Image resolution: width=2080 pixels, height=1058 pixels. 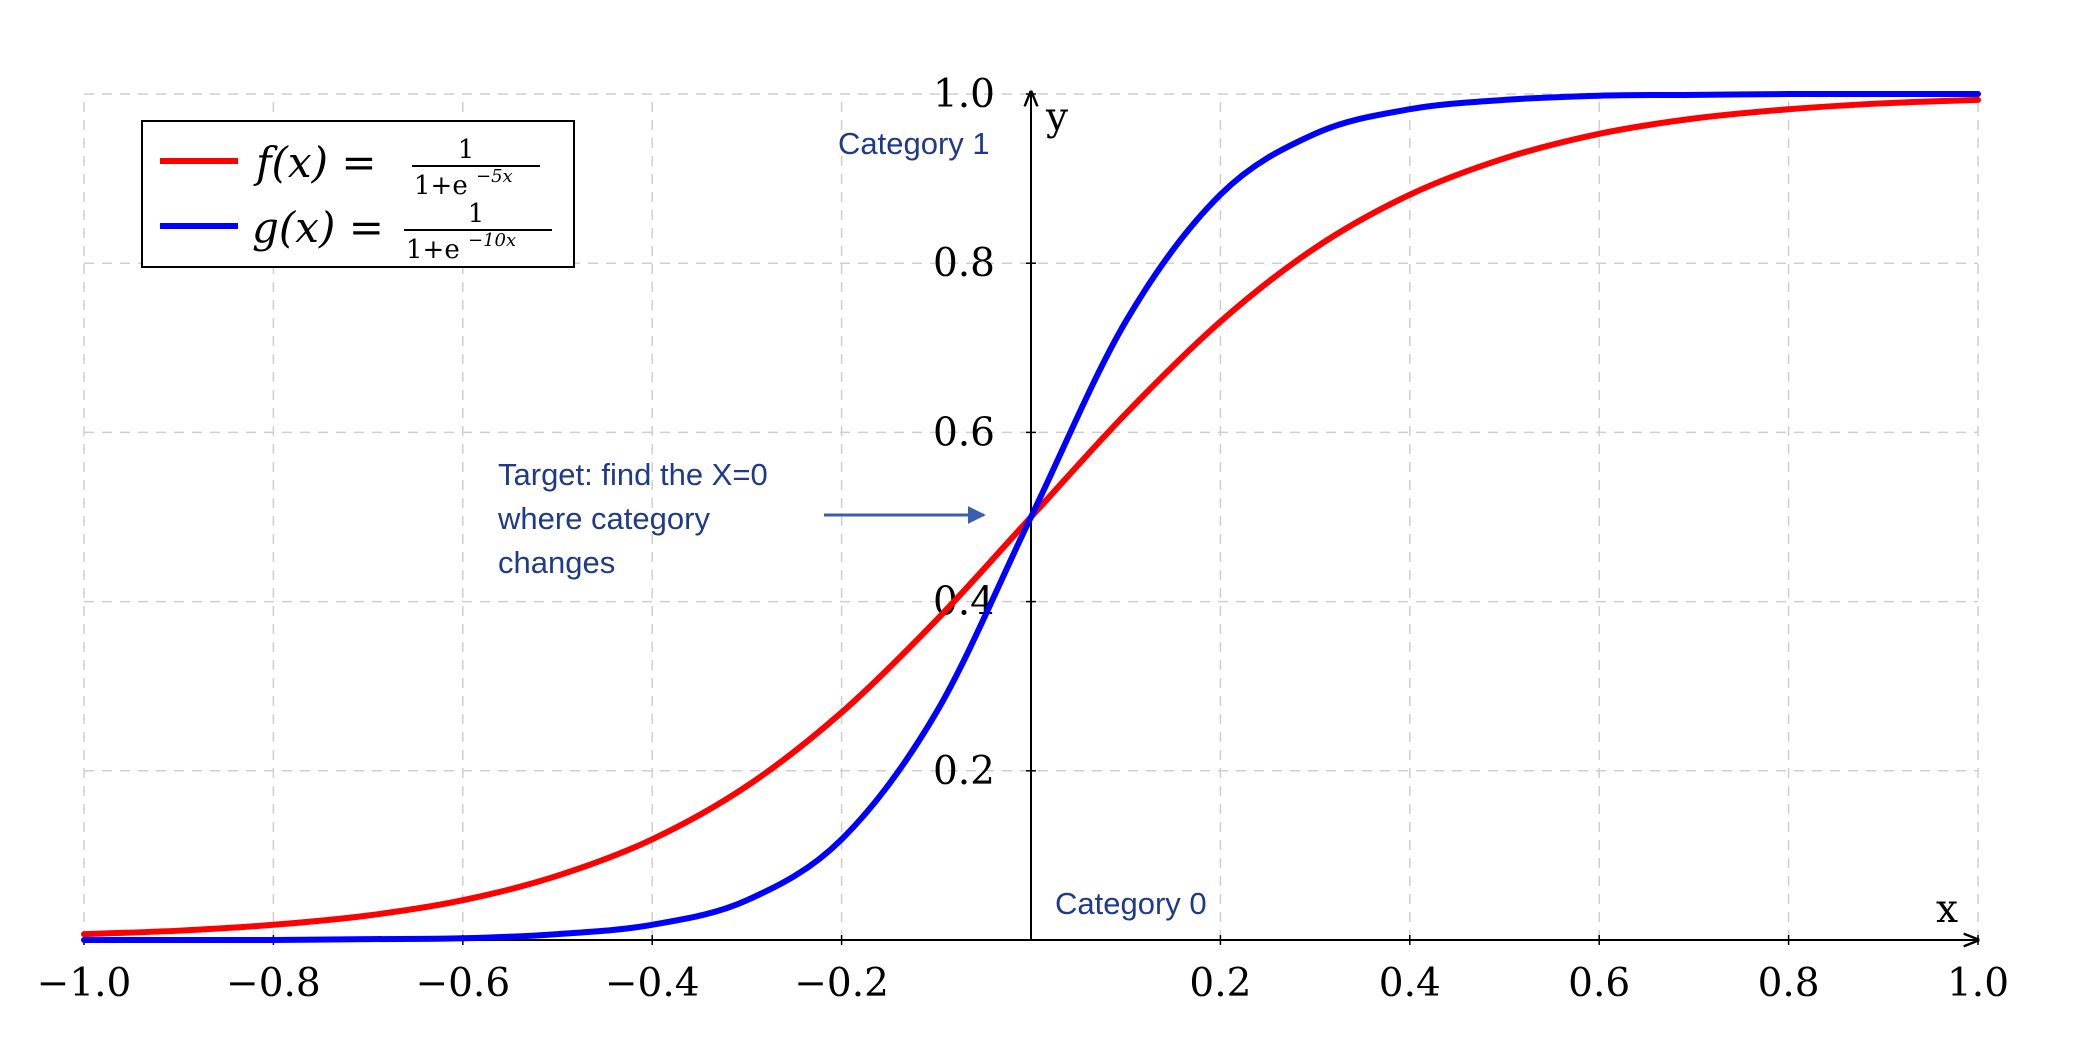 I want to click on legend-box, so click(x=358, y=194).